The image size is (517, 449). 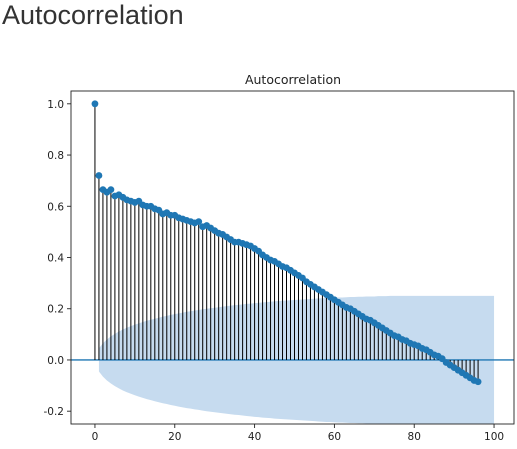 What do you see at coordinates (54, 412) in the screenshot?
I see `y-tick-label: -0.2` at bounding box center [54, 412].